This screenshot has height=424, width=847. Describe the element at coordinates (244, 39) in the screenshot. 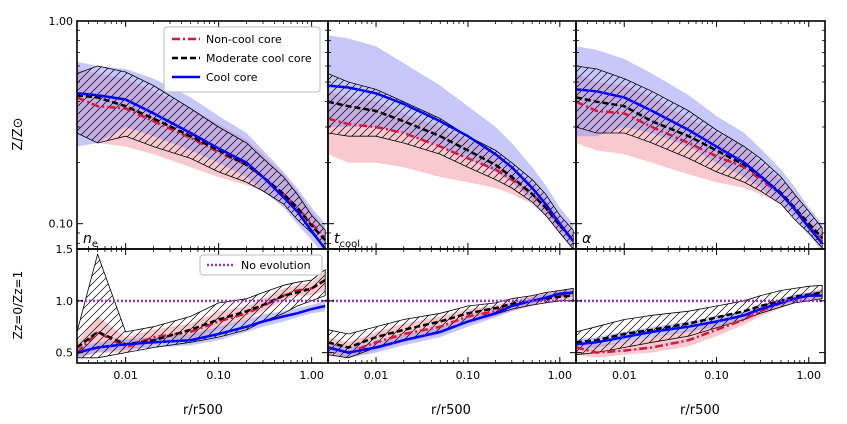

I see `legend-label-noncool: Non-cool core` at that location.